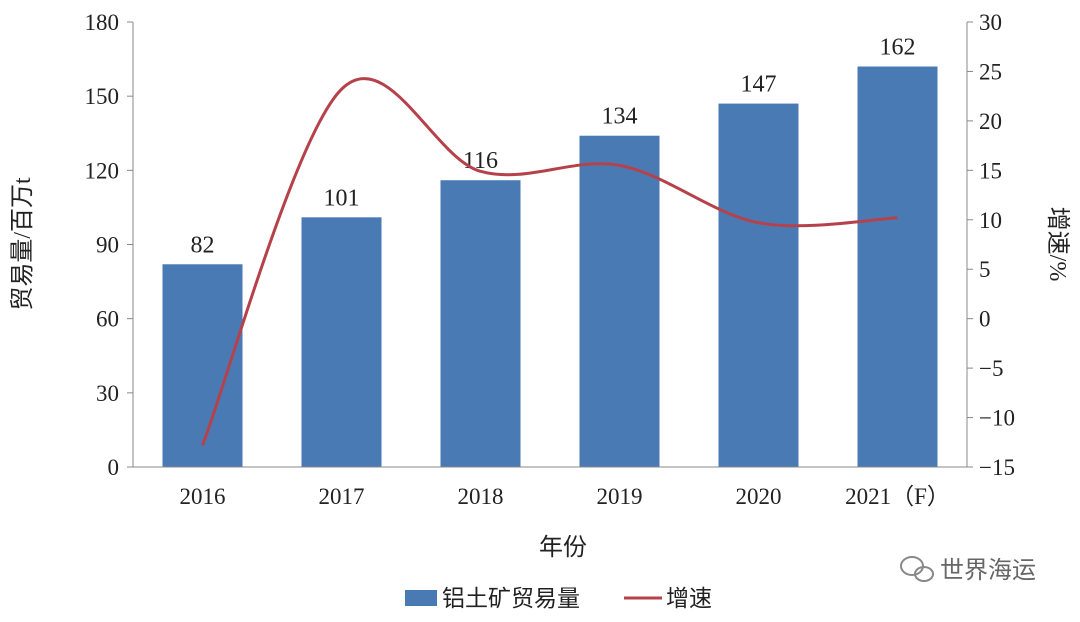  I want to click on legend-label-bar: 铝土矿贸易量, so click(511, 598).